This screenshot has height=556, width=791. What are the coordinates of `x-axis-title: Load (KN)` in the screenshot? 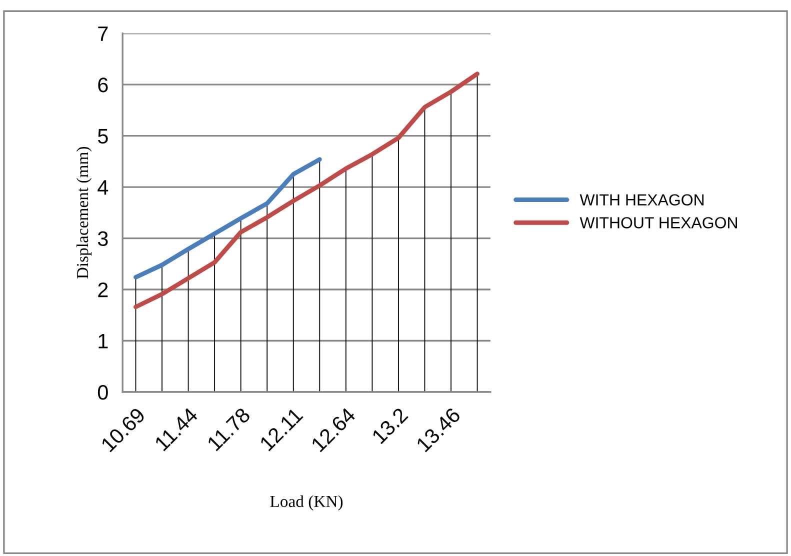 It's located at (306, 502).